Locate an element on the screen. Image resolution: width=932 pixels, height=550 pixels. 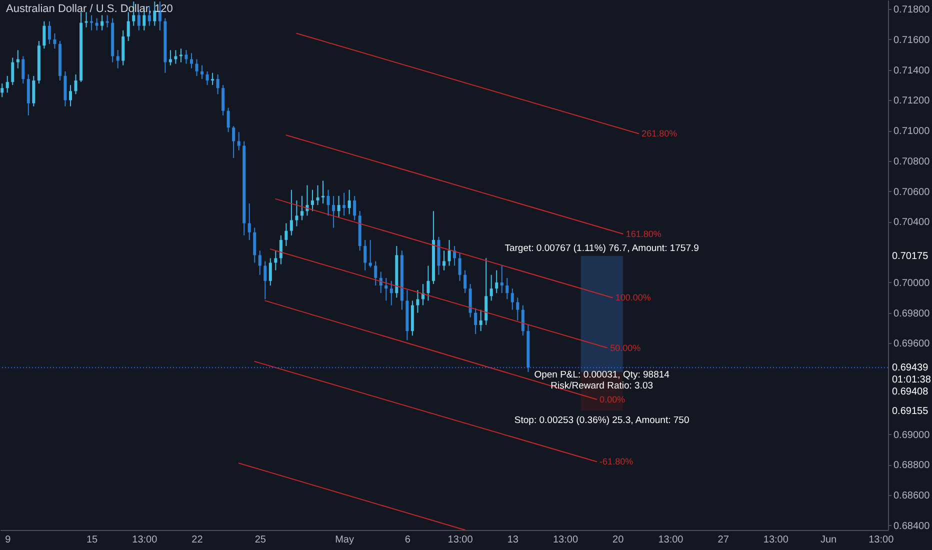
y-tick-label: 0.71200 is located at coordinates (912, 101).